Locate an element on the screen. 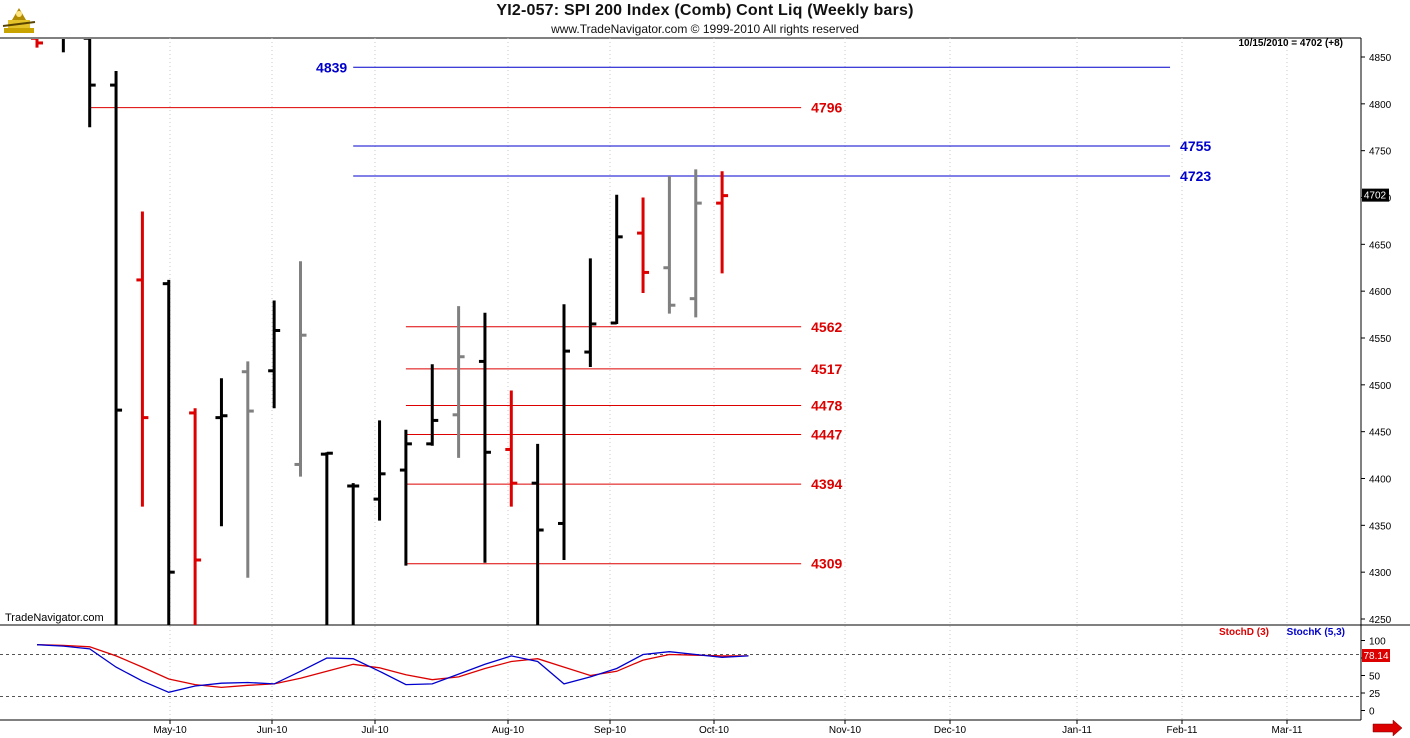 This screenshot has width=1410, height=738. price-tick-label: 4800 is located at coordinates (1380, 105).